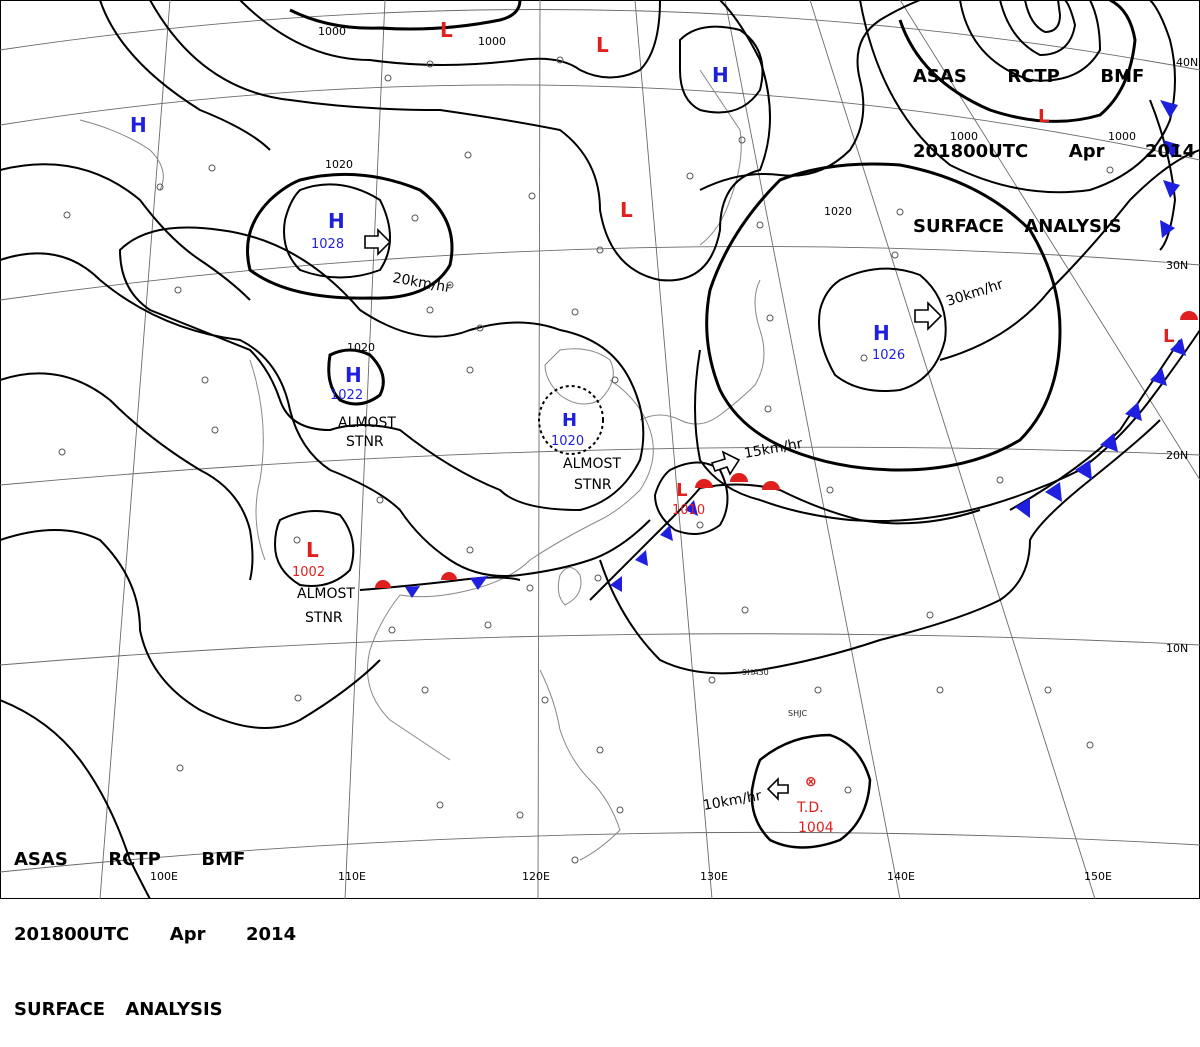  What do you see at coordinates (645, 544) in the screenshot?
I see `front-cold-kyushu` at bounding box center [645, 544].